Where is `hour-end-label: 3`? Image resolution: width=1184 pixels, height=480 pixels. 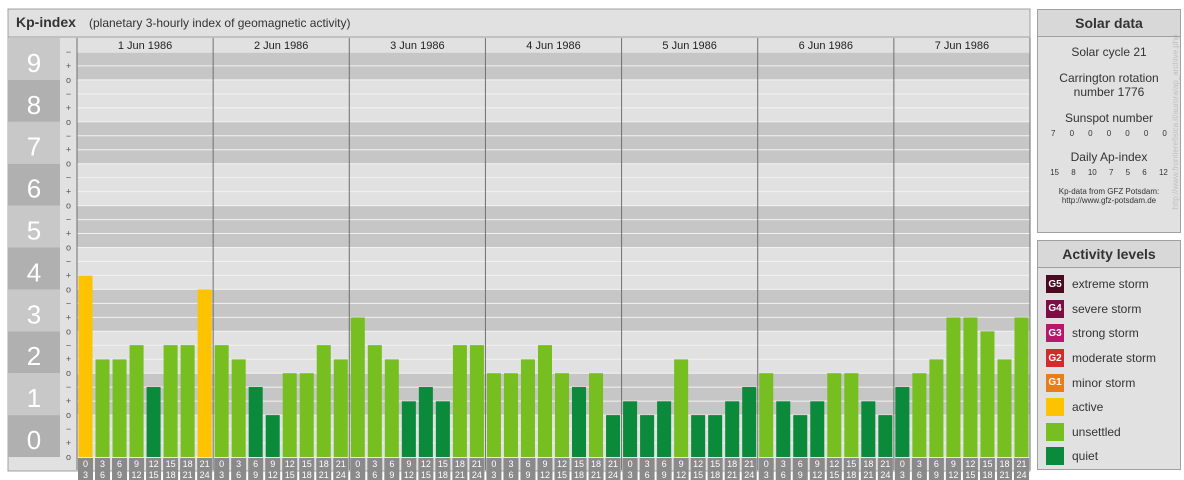 hour-end-label: 3 is located at coordinates (357, 475).